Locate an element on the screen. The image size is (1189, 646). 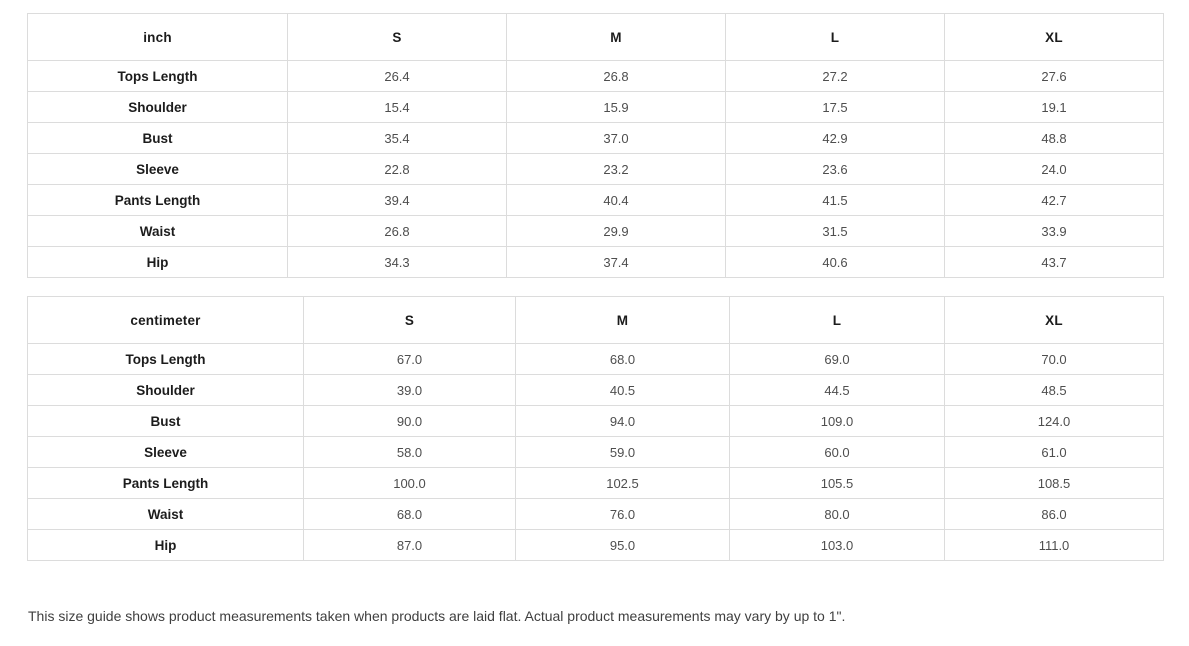
table-row: Hip 34.3 37.4 40.6 43.7 is located at coordinates (595, 262).